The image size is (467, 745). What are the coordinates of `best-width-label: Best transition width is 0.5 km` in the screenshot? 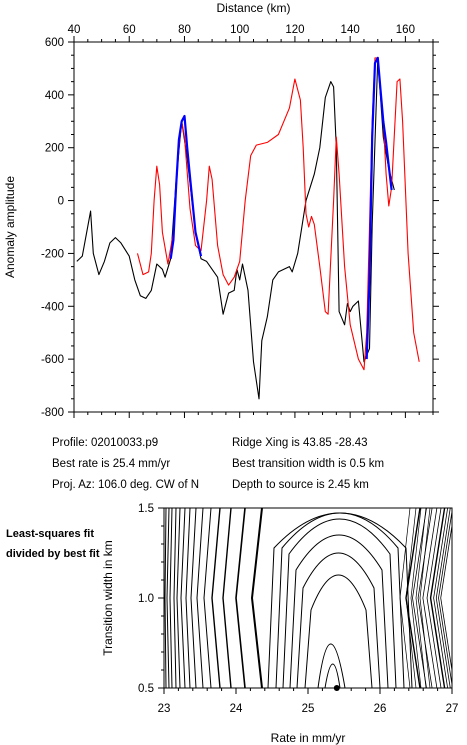 It's located at (308, 464).